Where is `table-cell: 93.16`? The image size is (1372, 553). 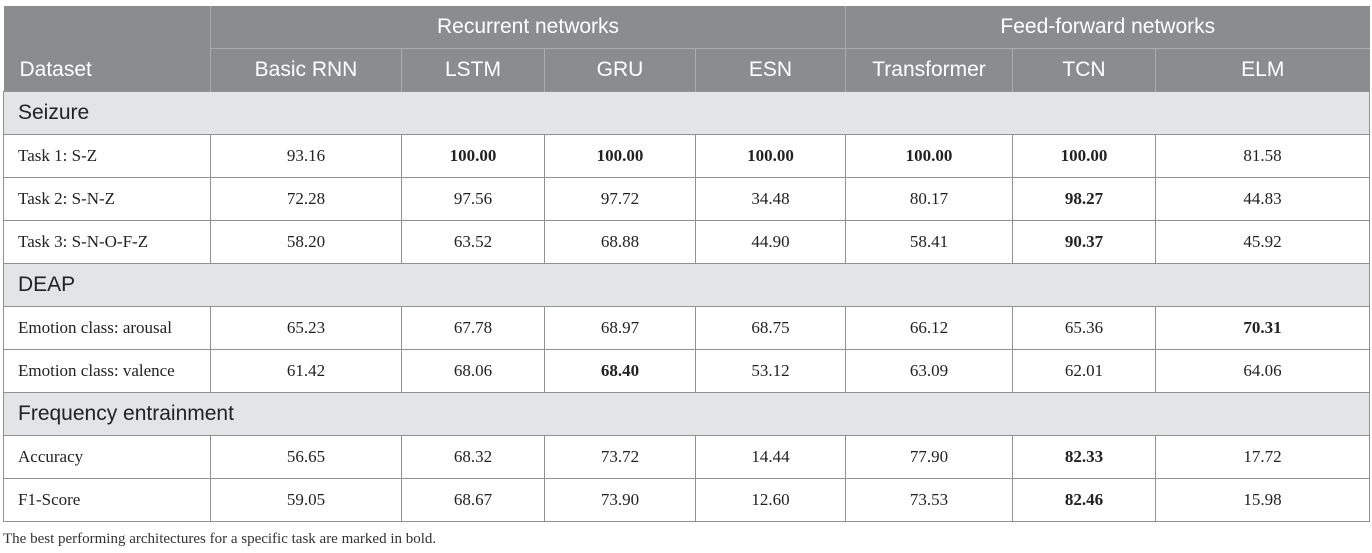 table-cell: 93.16 is located at coordinates (306, 156).